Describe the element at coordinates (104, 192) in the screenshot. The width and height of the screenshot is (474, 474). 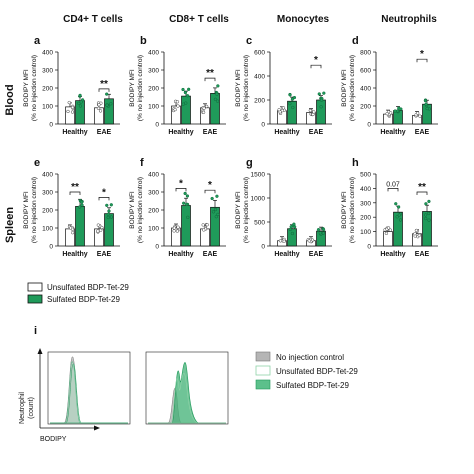
I see `significance-label-e: *` at that location.